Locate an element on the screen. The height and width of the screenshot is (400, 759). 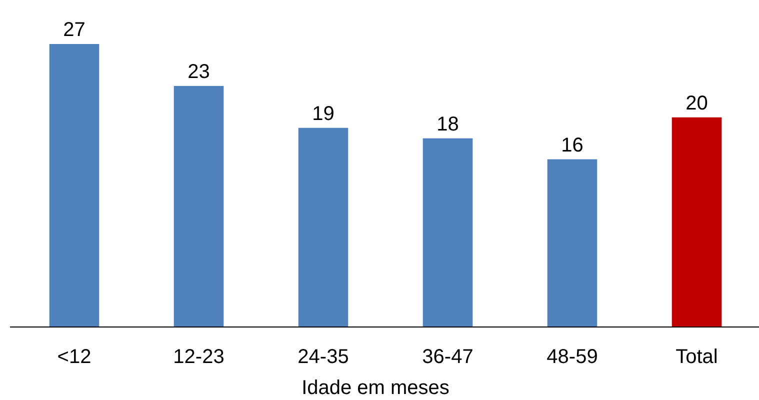
x-tick-label: 24-35 is located at coordinates (323, 357).